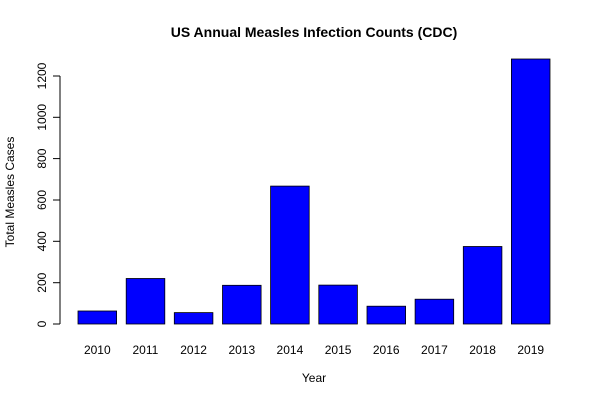 Image resolution: width=600 pixels, height=400 pixels. Describe the element at coordinates (386, 315) in the screenshot. I see `bar-2016` at that location.